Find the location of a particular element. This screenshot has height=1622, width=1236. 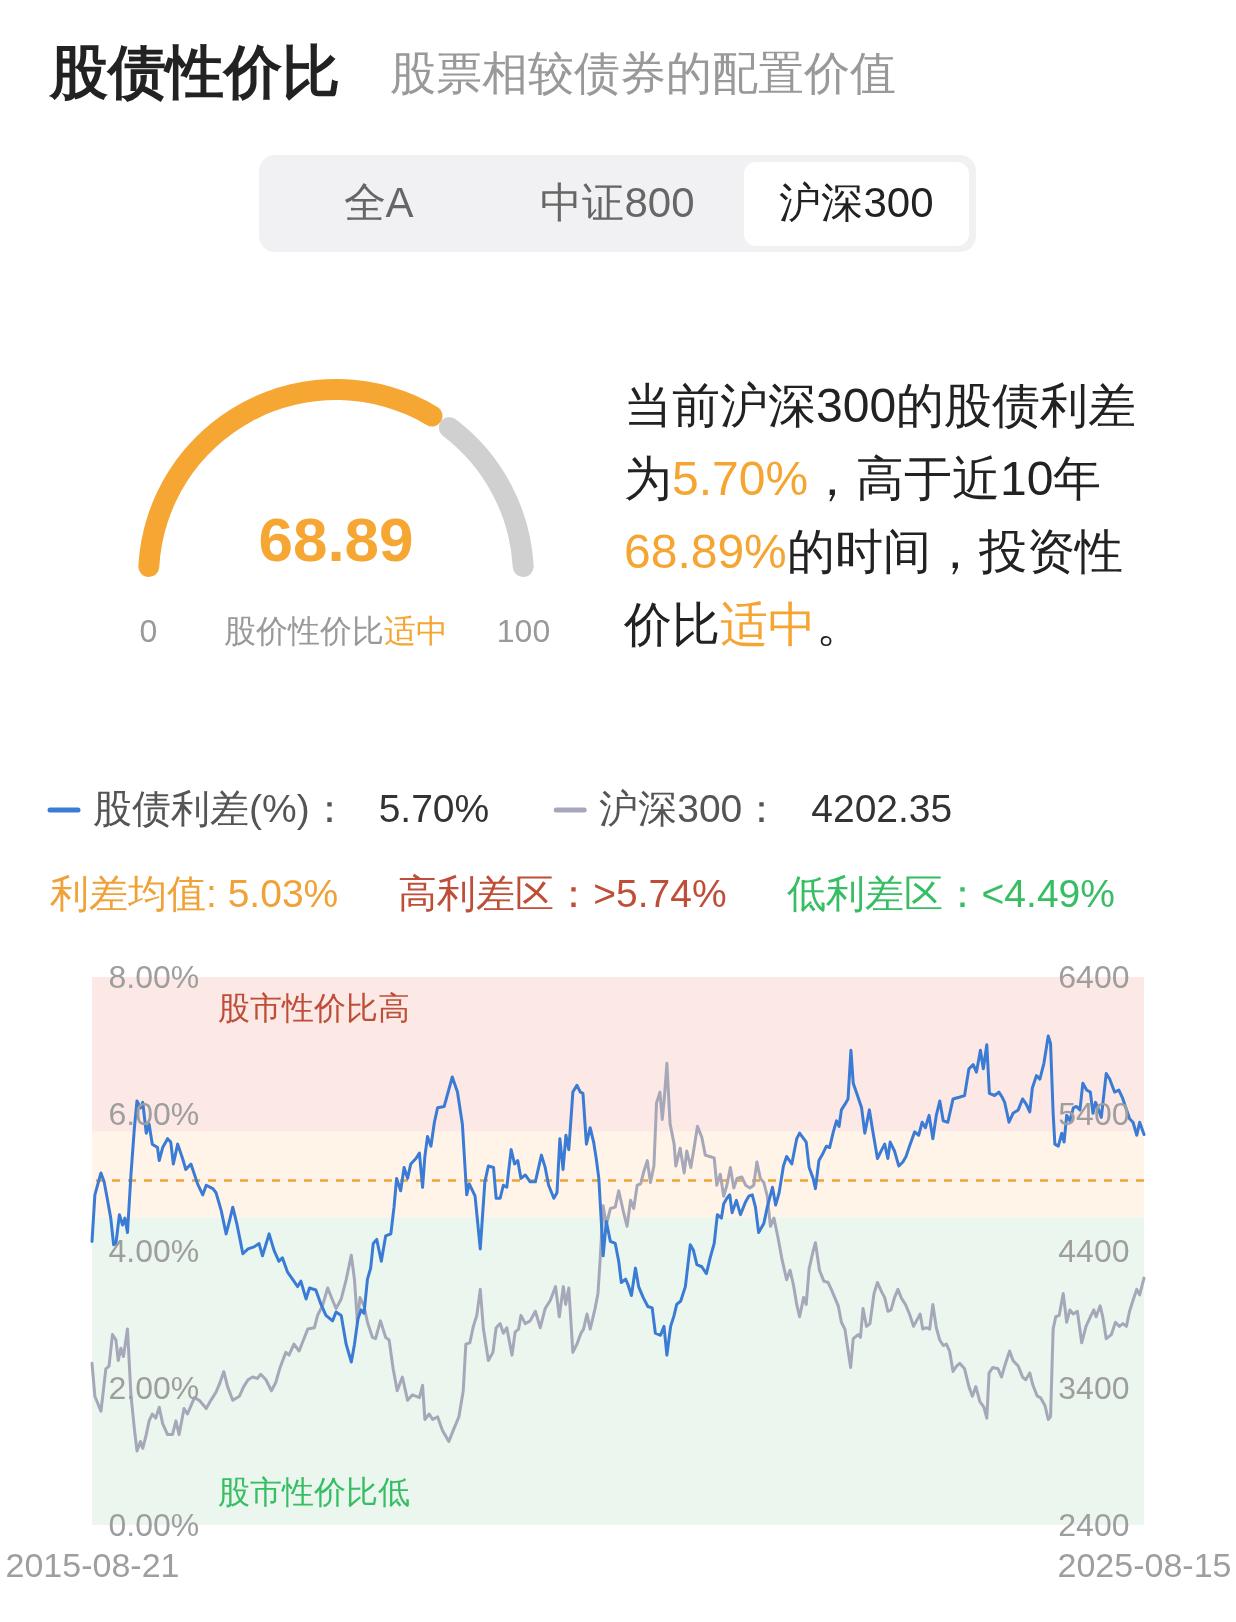

text: 沪深300 is located at coordinates (856, 202).